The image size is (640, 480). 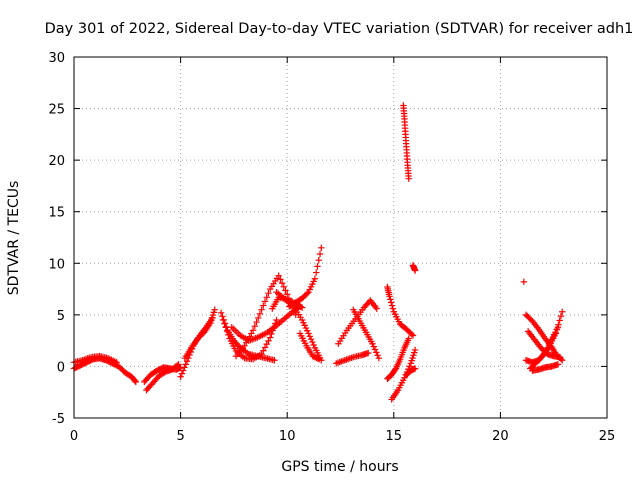 I want to click on y-tick-label: 25, so click(x=56, y=110).